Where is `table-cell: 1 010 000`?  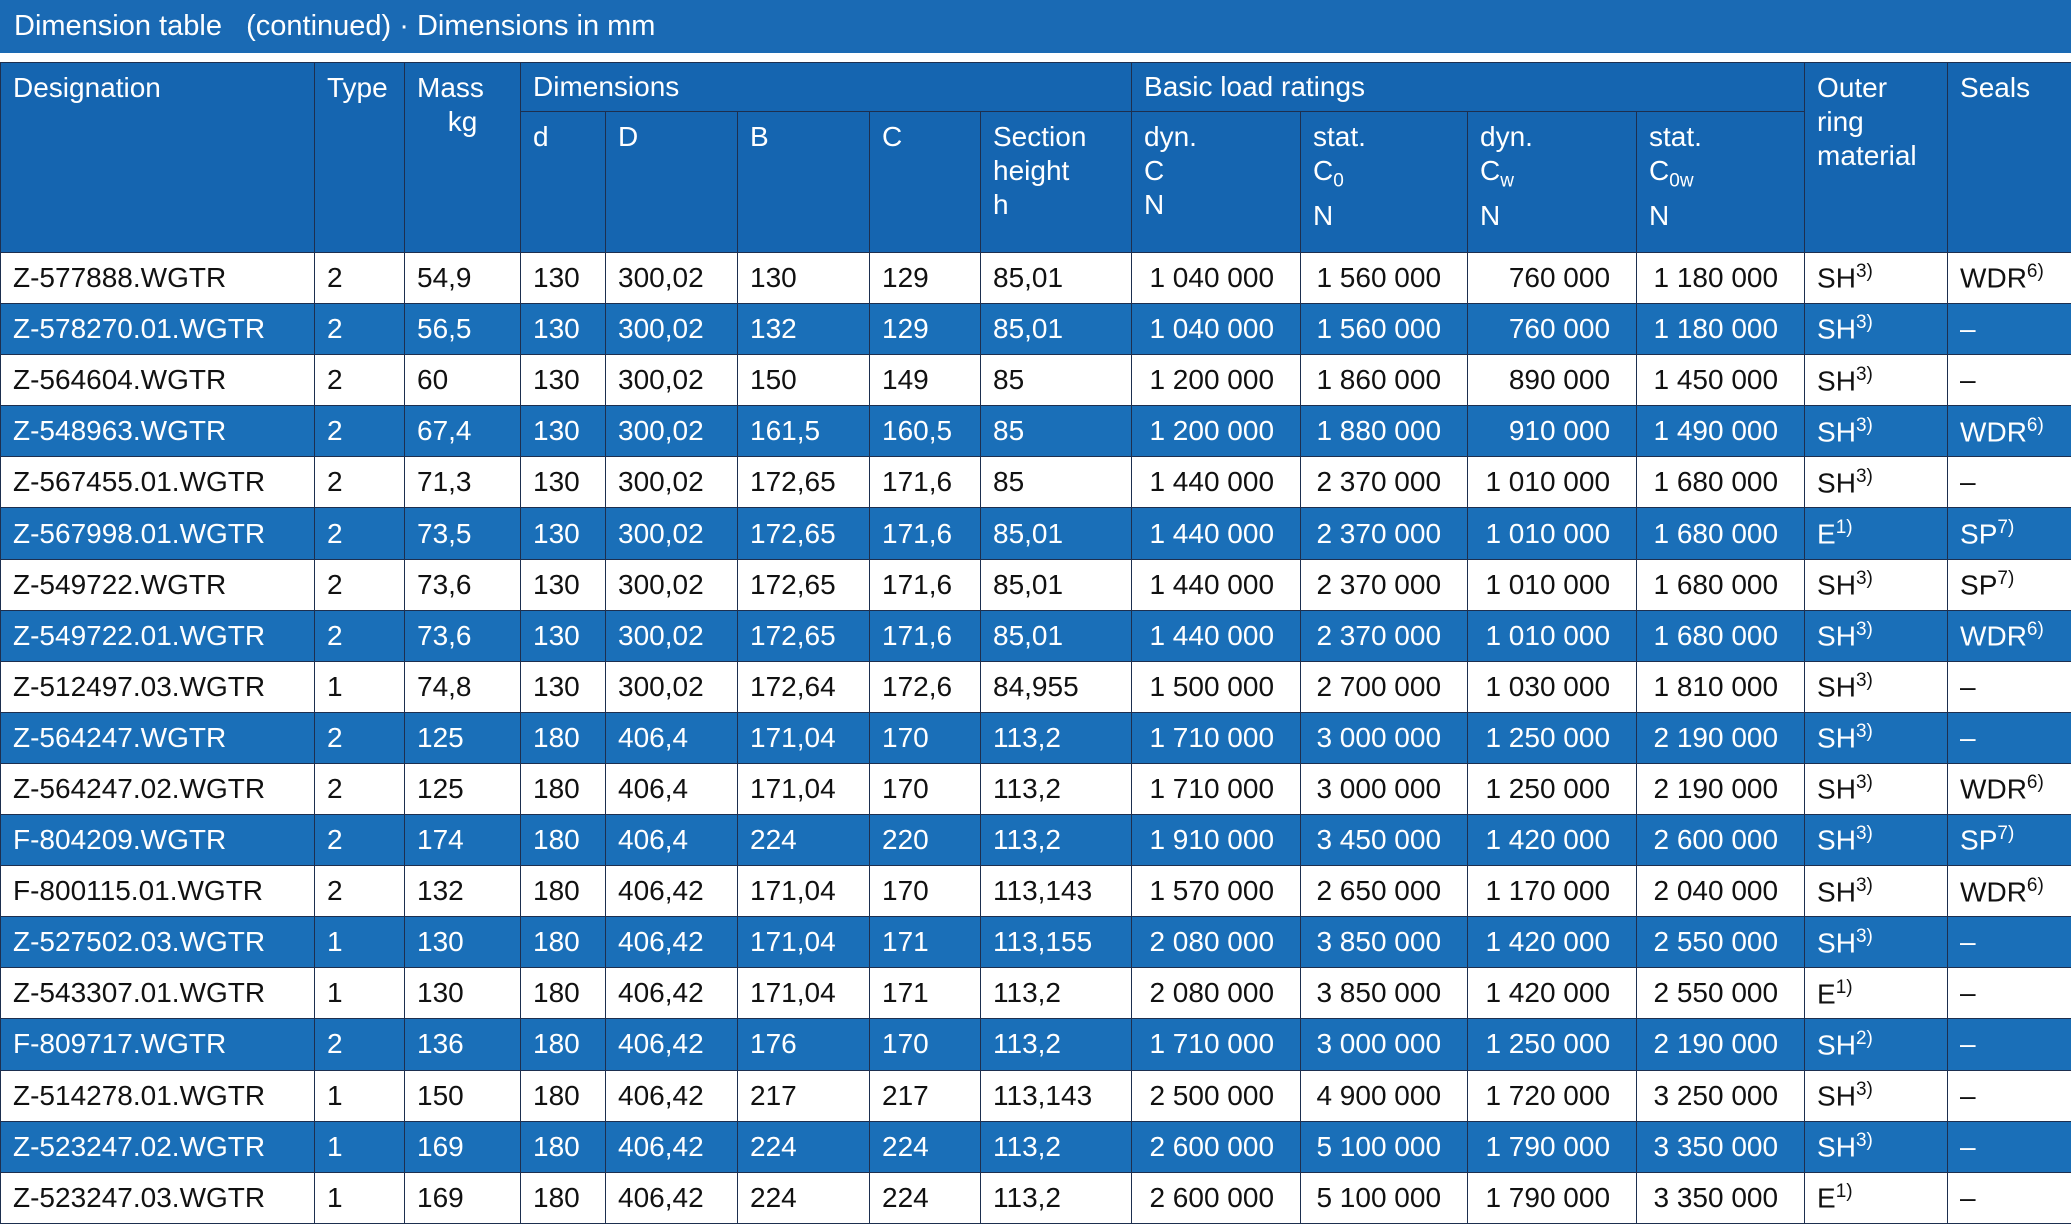 table-cell: 1 010 000 is located at coordinates (1552, 584).